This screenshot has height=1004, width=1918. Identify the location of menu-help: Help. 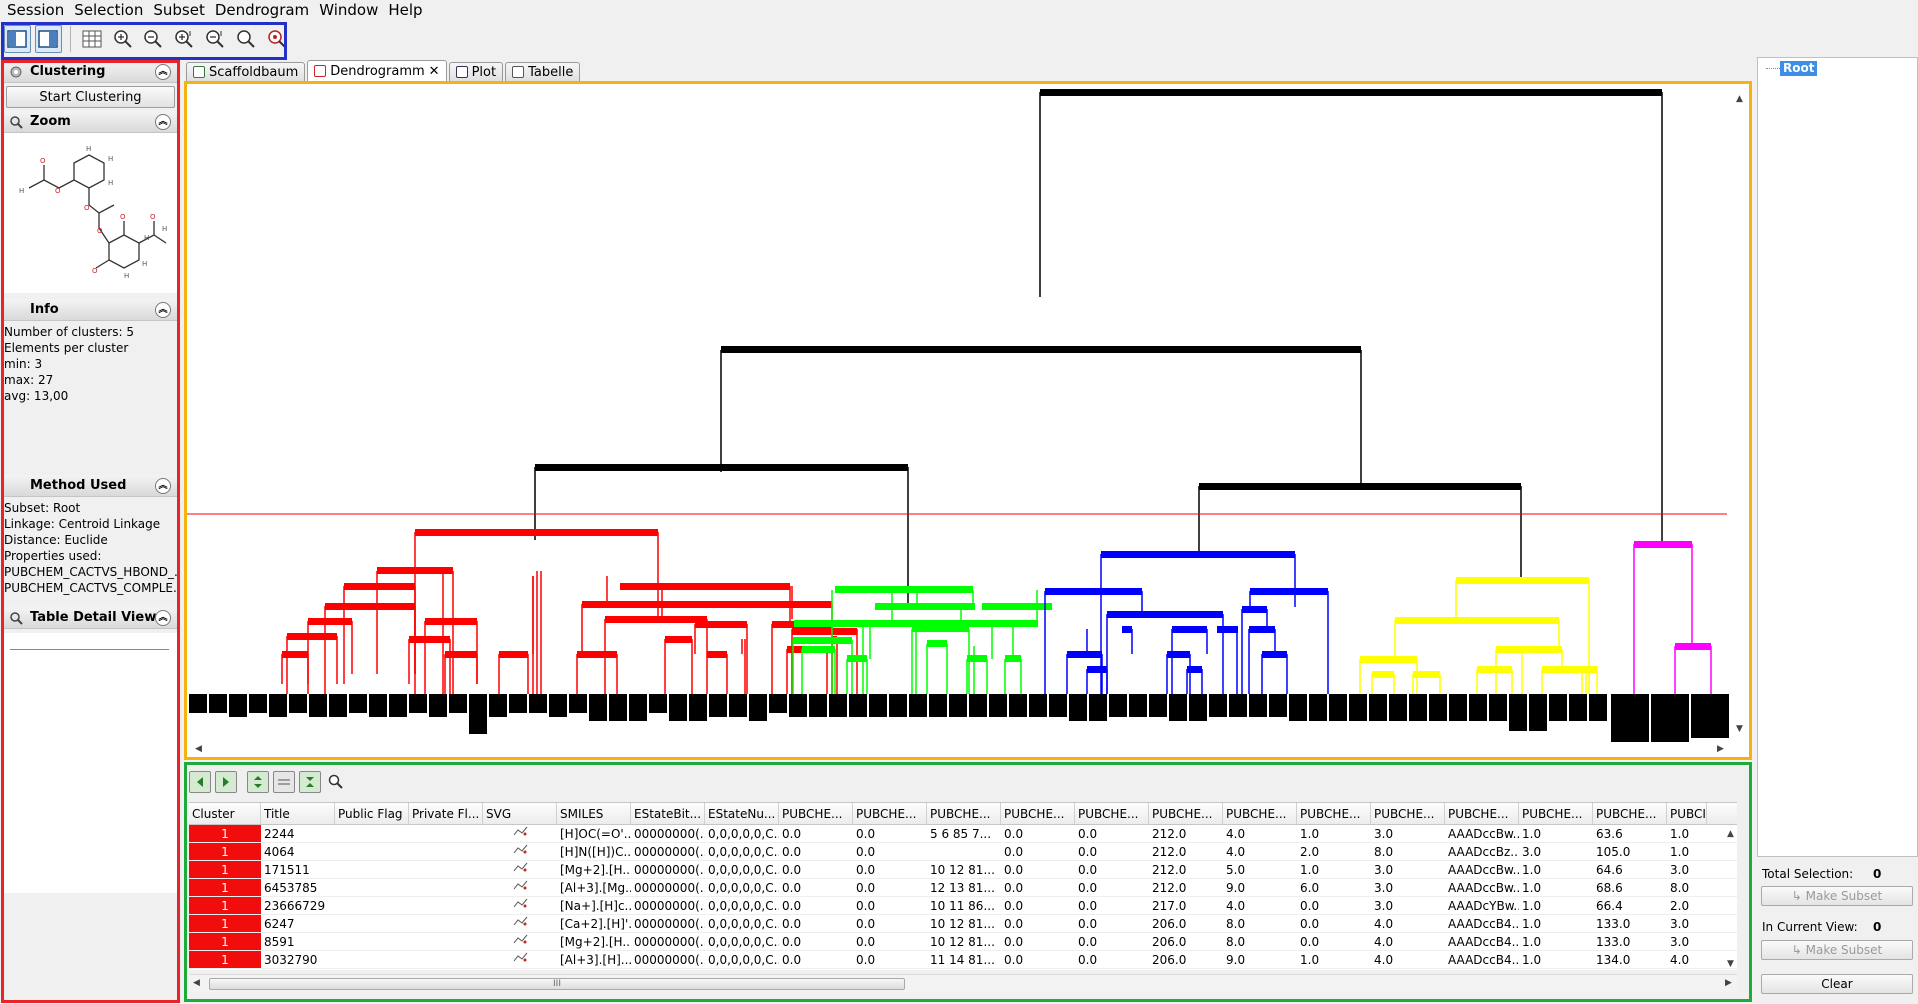
(405, 10).